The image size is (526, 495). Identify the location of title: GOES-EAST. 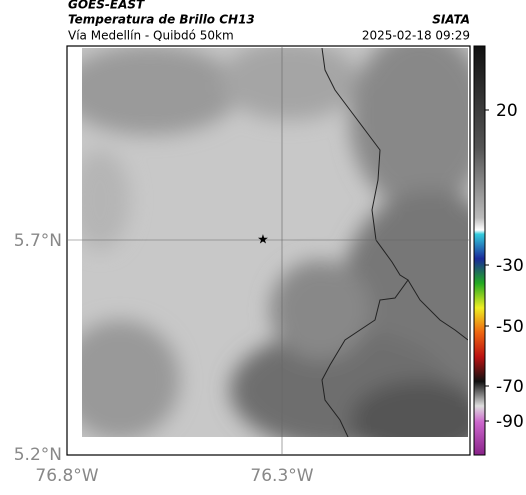
(106, 6).